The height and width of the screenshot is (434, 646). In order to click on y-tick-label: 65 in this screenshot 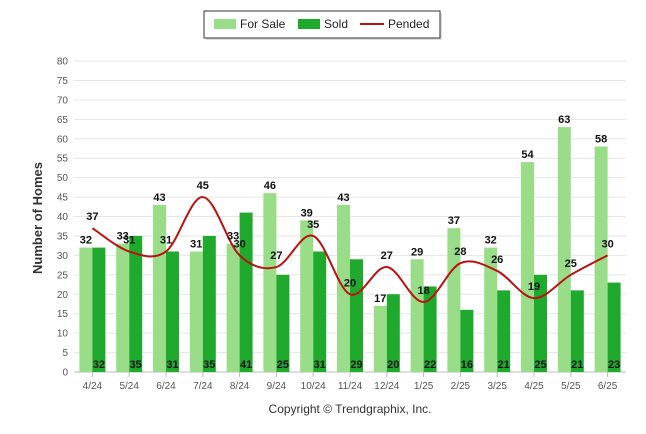, I will do `click(63, 120)`.